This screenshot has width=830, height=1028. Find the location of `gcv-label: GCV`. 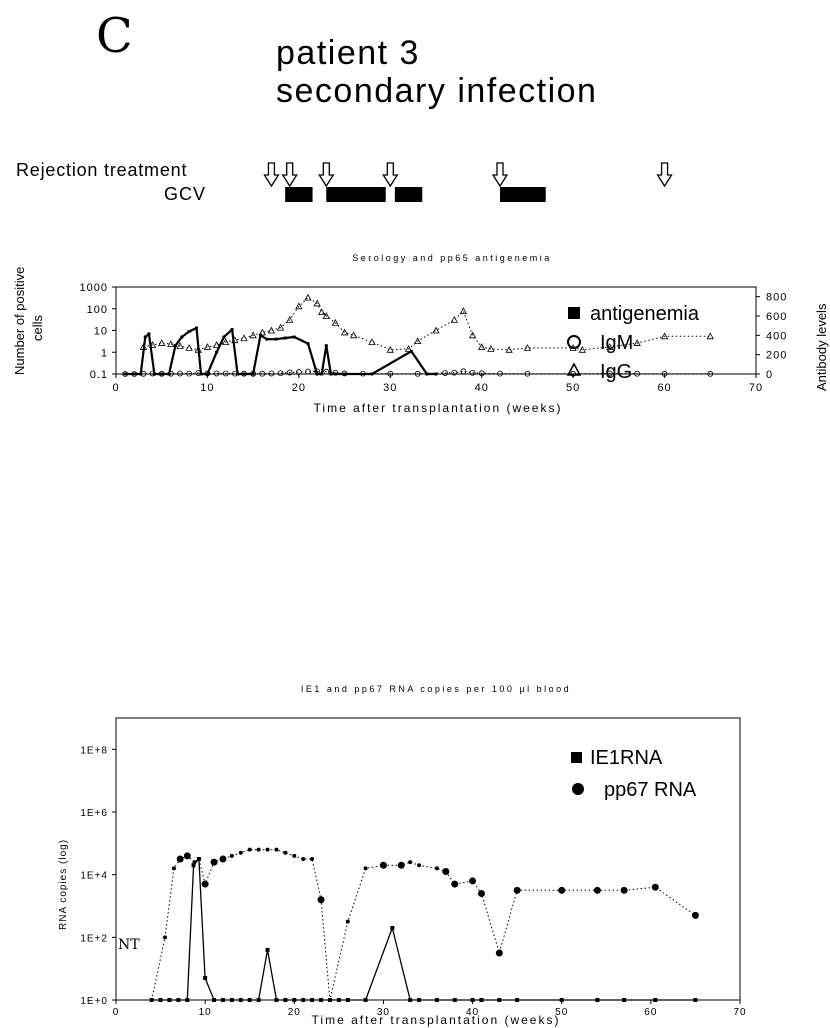

gcv-label: GCV is located at coordinates (185, 194).